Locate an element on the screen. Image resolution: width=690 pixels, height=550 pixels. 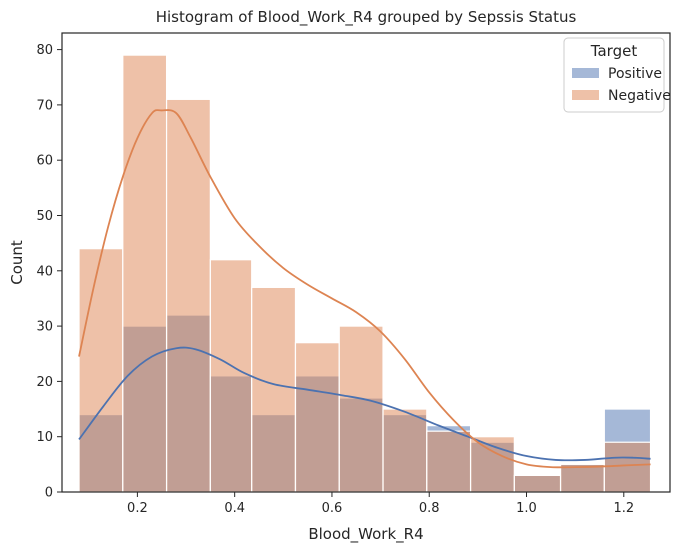
x-tick-label: 0.8 is located at coordinates (429, 508).